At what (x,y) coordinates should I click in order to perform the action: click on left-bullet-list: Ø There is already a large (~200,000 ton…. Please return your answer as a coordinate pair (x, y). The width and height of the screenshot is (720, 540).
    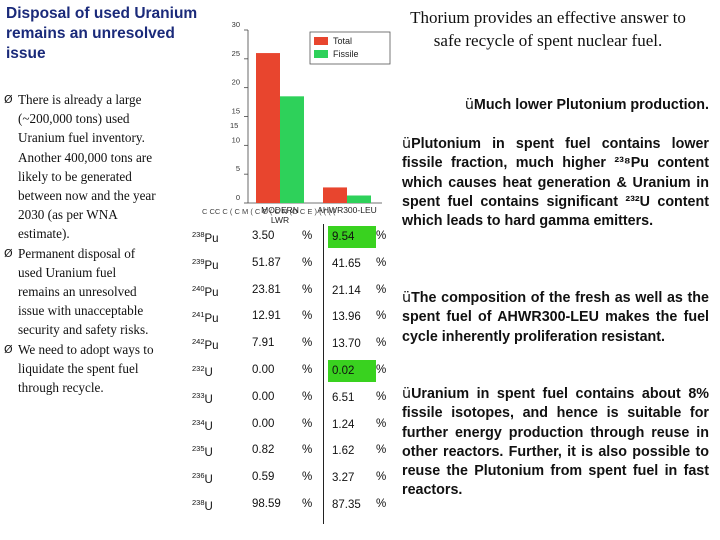
    Looking at the image, I should click on (81, 243).